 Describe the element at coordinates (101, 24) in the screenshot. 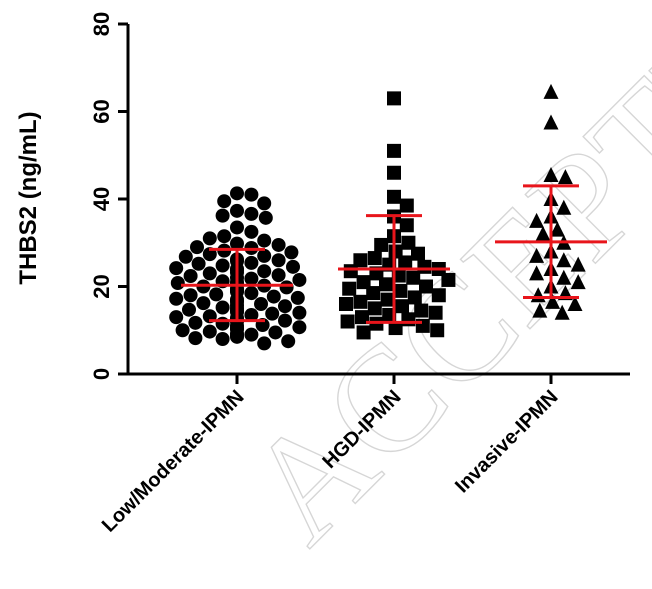

I see `y-tick-label: 80` at that location.